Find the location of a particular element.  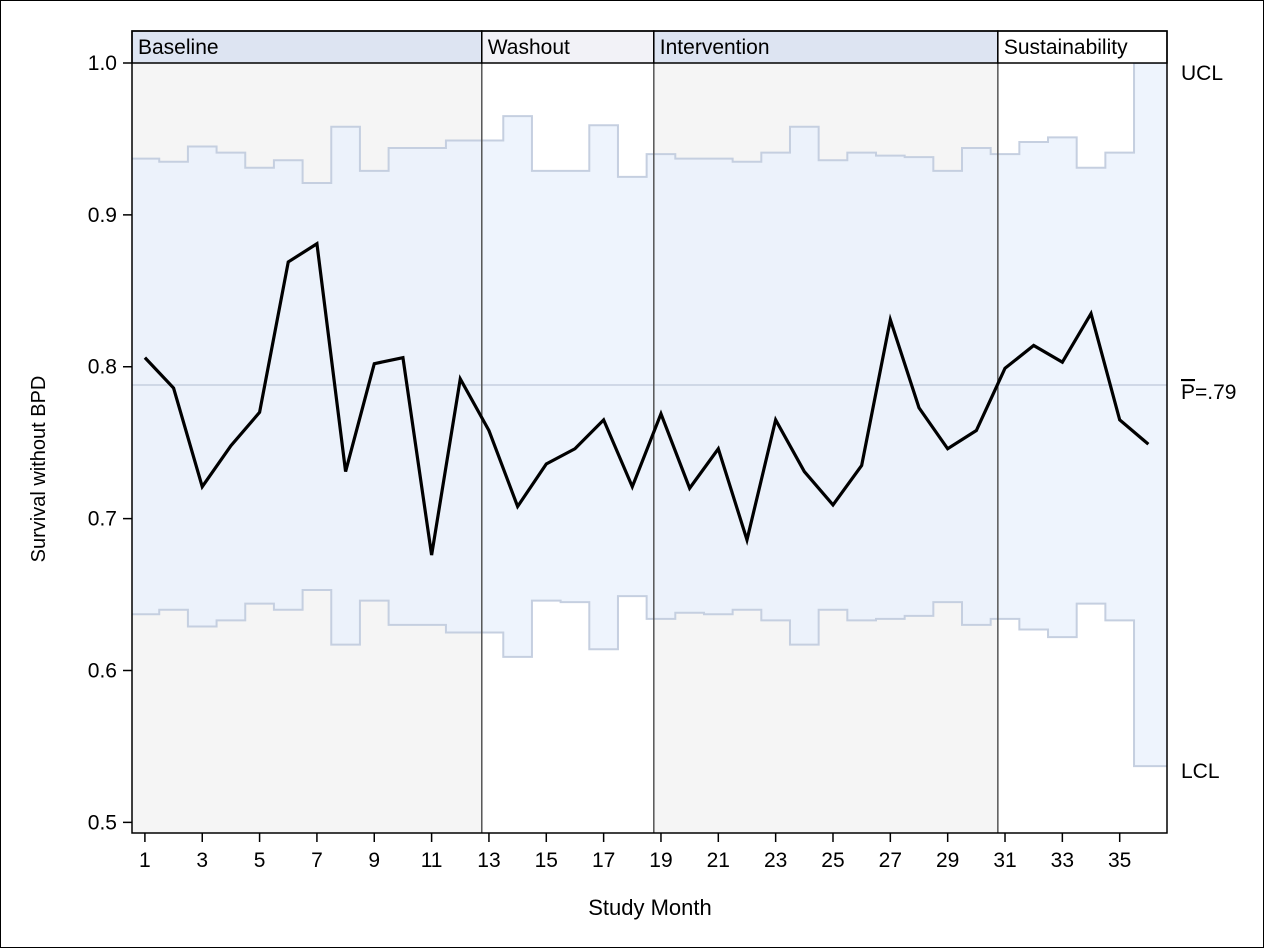

x-tick-label-14: 29 is located at coordinates (947, 860).